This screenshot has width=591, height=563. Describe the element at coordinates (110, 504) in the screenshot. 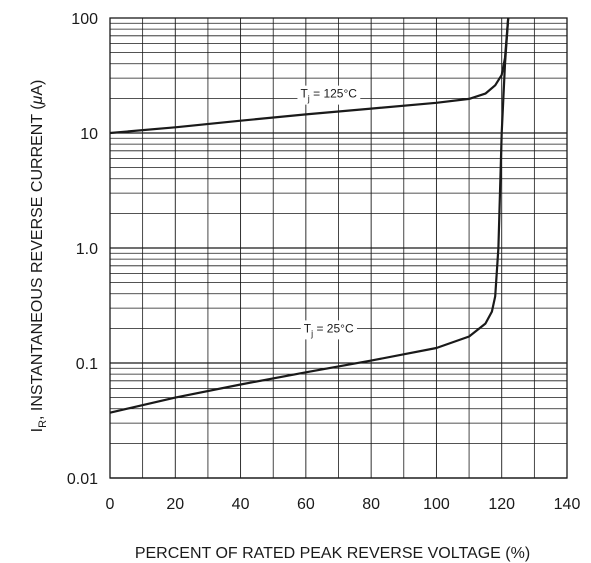

I see `x-tick-label: 0` at that location.